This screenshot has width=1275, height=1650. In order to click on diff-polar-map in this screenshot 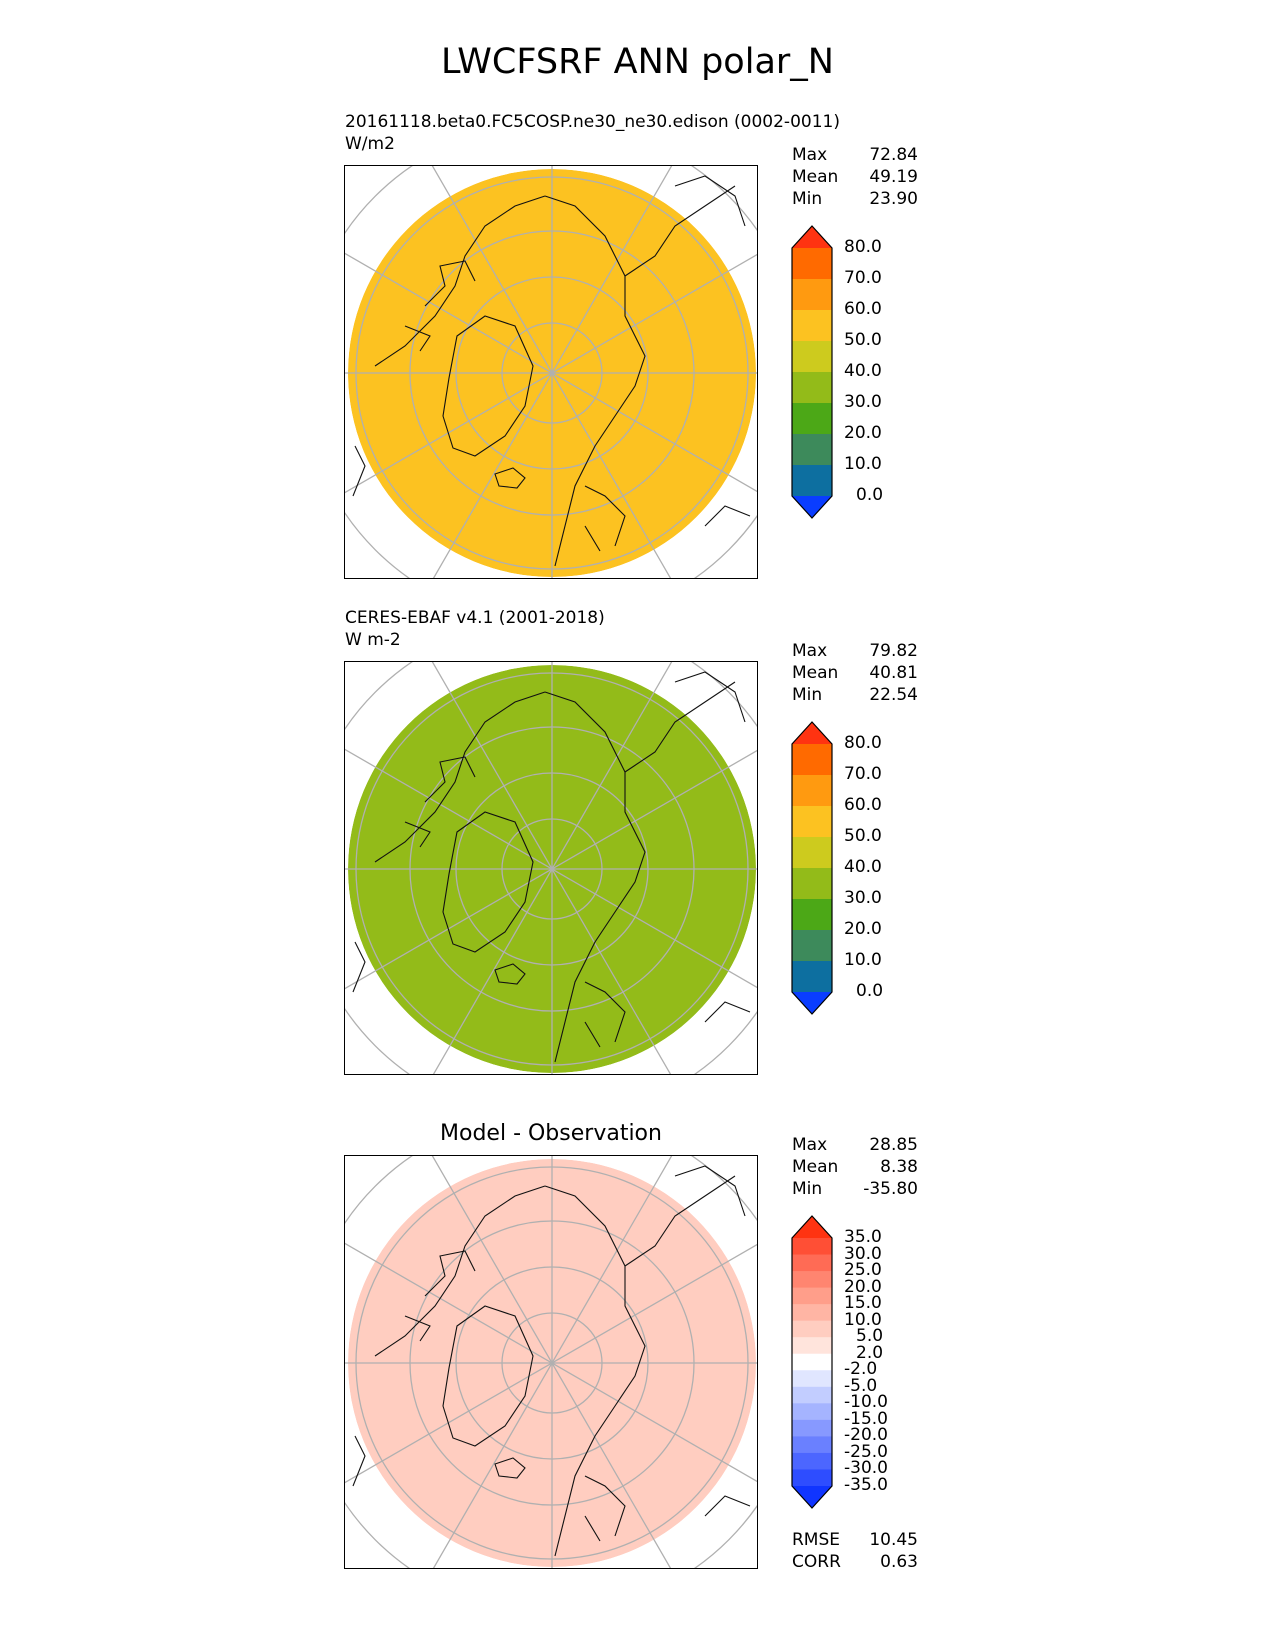, I will do `click(551, 1362)`.